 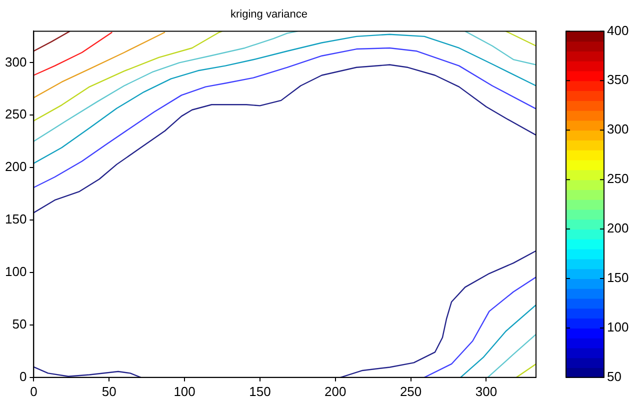 I want to click on color-bar-label: 350, so click(x=618, y=80).